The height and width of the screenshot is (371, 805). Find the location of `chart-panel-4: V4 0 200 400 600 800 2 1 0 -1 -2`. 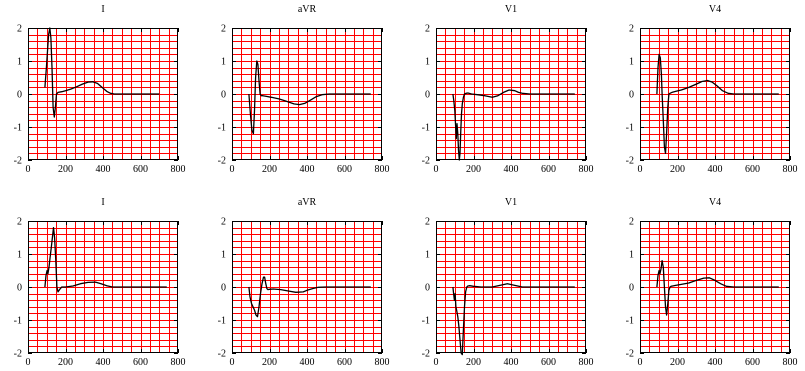

chart-panel-4: V4 0 200 400 600 800 2 1 0 -1 -2 is located at coordinates (712, 89).